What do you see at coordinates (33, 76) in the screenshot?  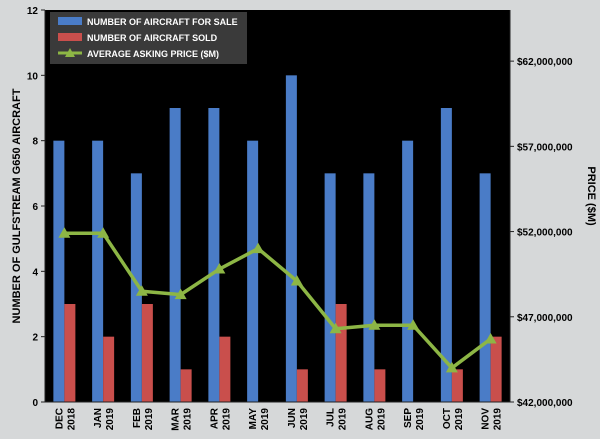 I see `left-tick-label: 10` at bounding box center [33, 76].